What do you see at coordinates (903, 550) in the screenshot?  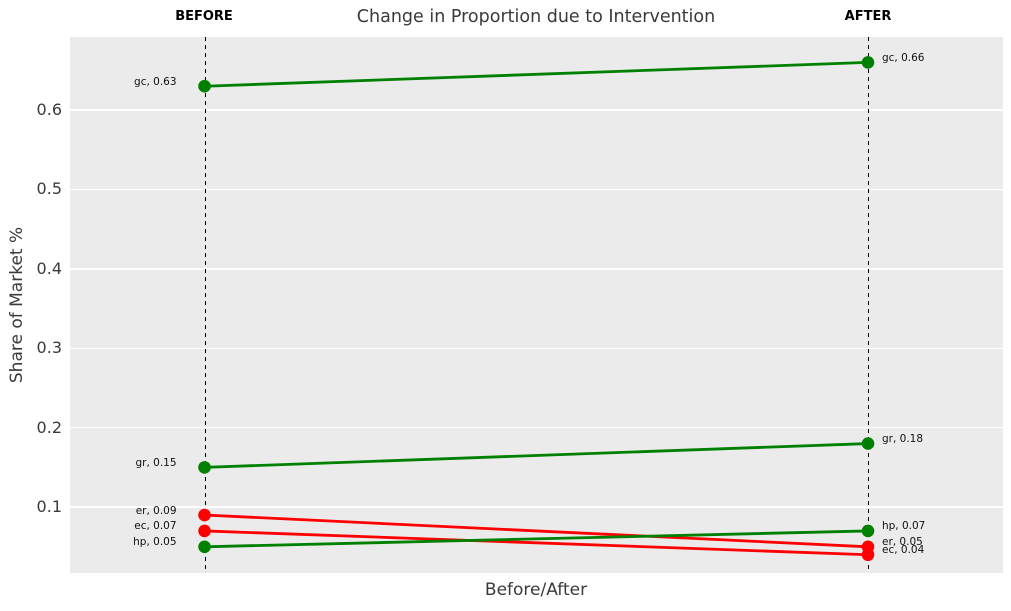 I see `point-label-ec-after: ec, 0.04` at bounding box center [903, 550].